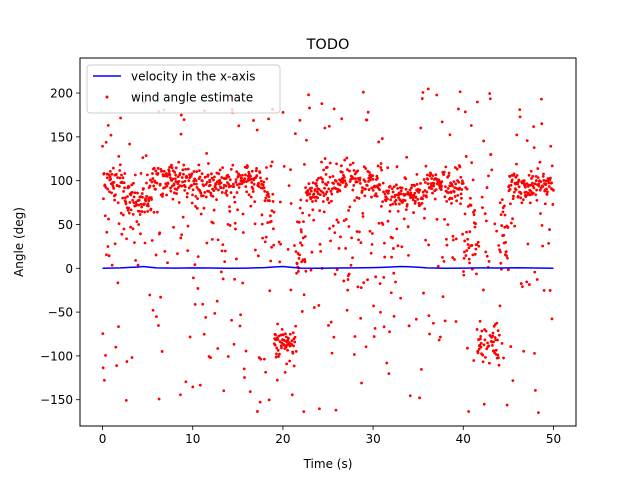 The height and width of the screenshot is (480, 640). I want to click on y-axis-label: Angle (deg), so click(19, 242).